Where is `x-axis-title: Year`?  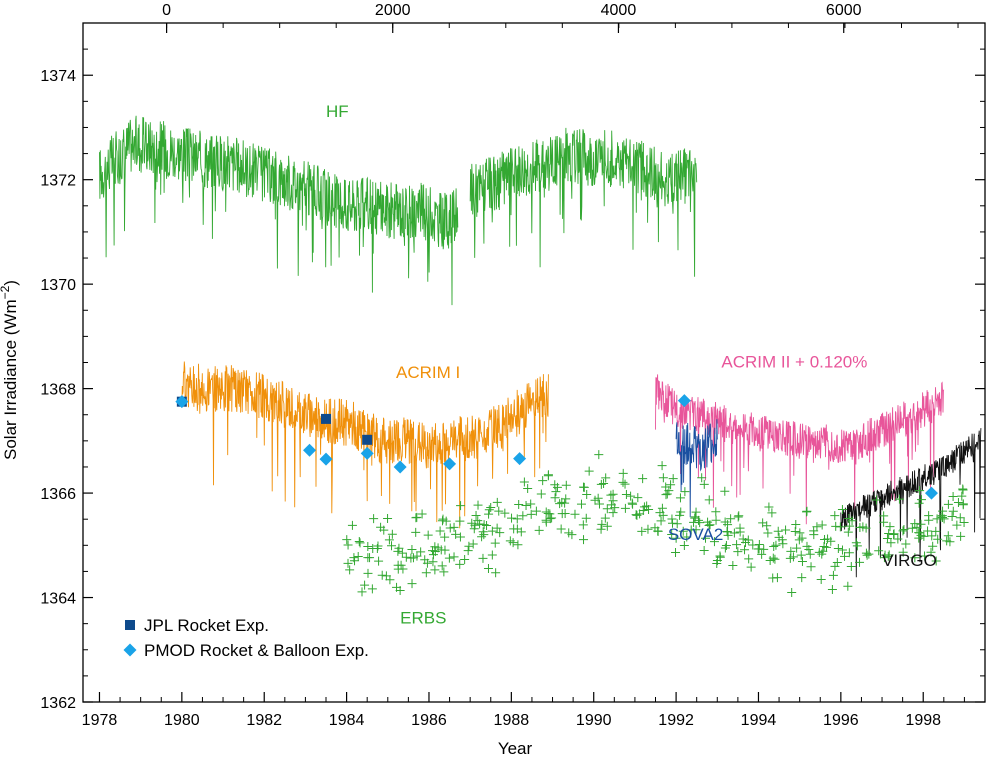 x-axis-title: Year is located at coordinates (515, 748).